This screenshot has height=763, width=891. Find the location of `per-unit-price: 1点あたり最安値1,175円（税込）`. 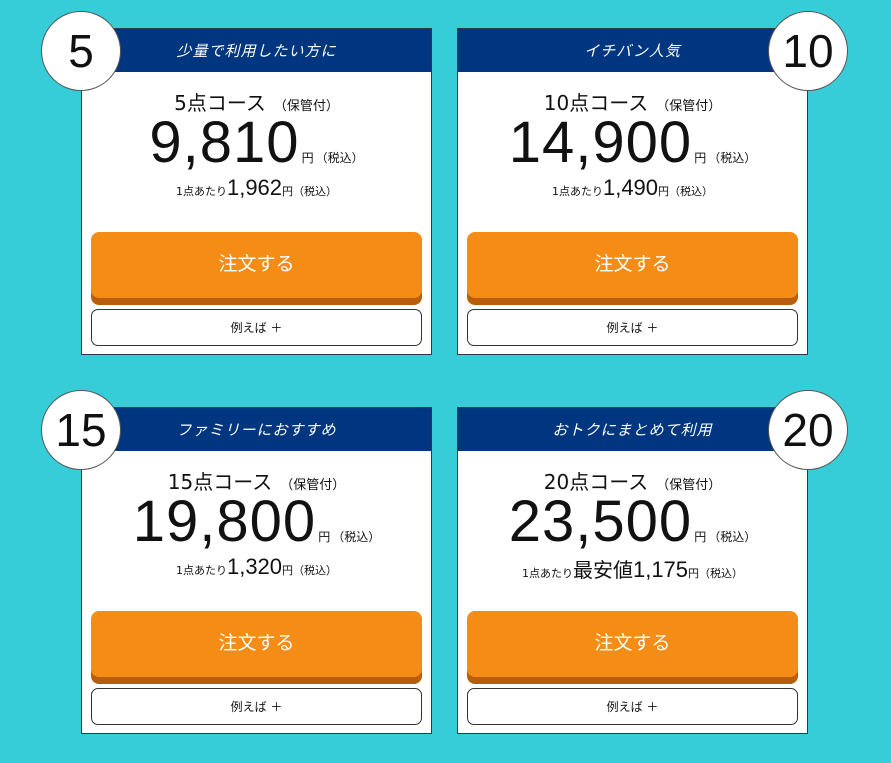

per-unit-price: 1点あたり最安値1,175円（税込） is located at coordinates (632, 568).